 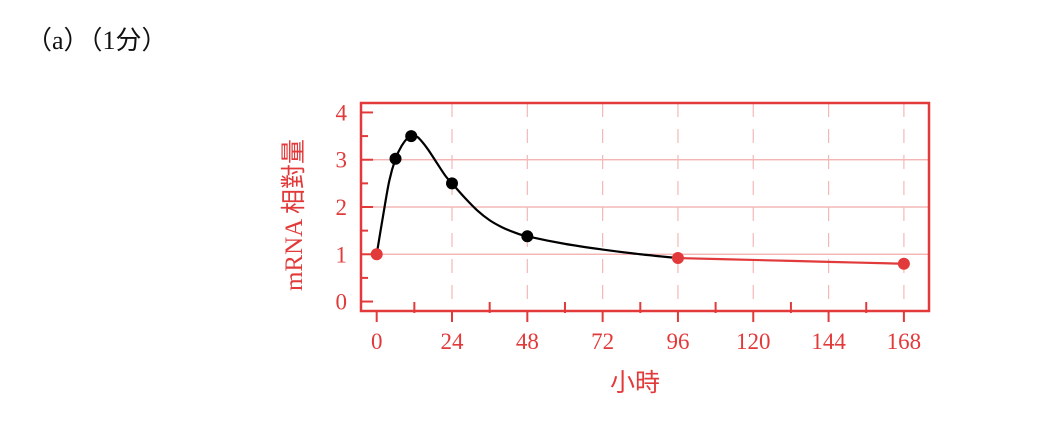 I want to click on x-axis-label: 小時, so click(x=635, y=383).